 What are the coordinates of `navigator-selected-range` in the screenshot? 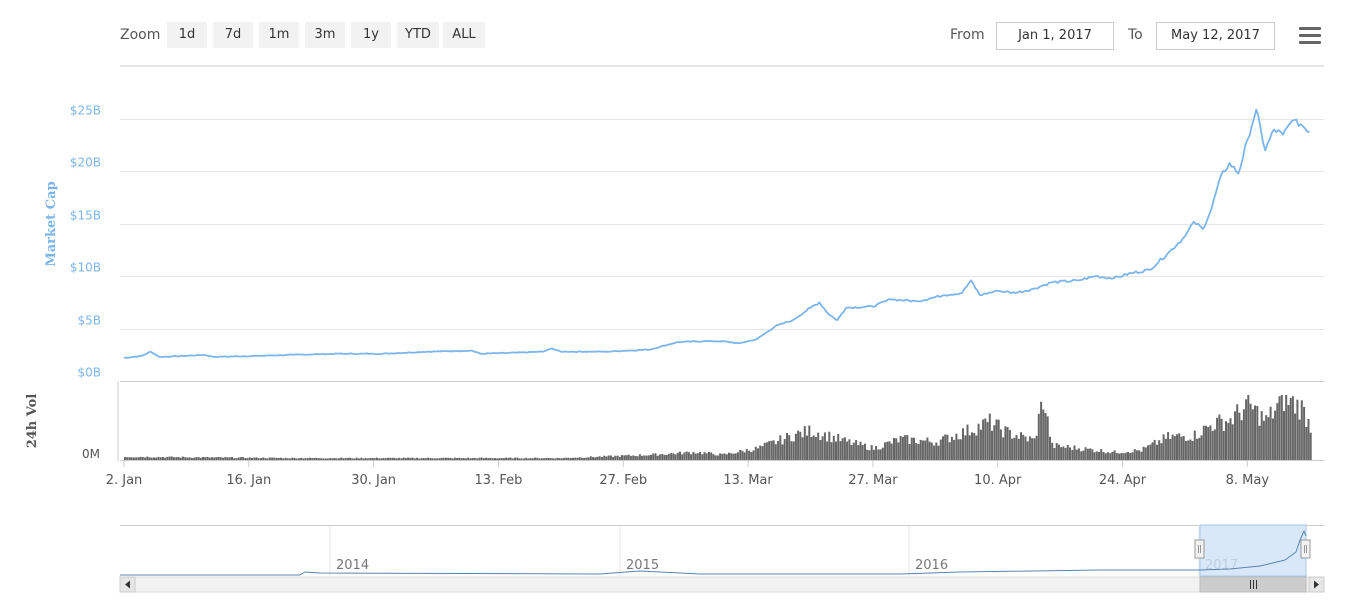 It's located at (1253, 550).